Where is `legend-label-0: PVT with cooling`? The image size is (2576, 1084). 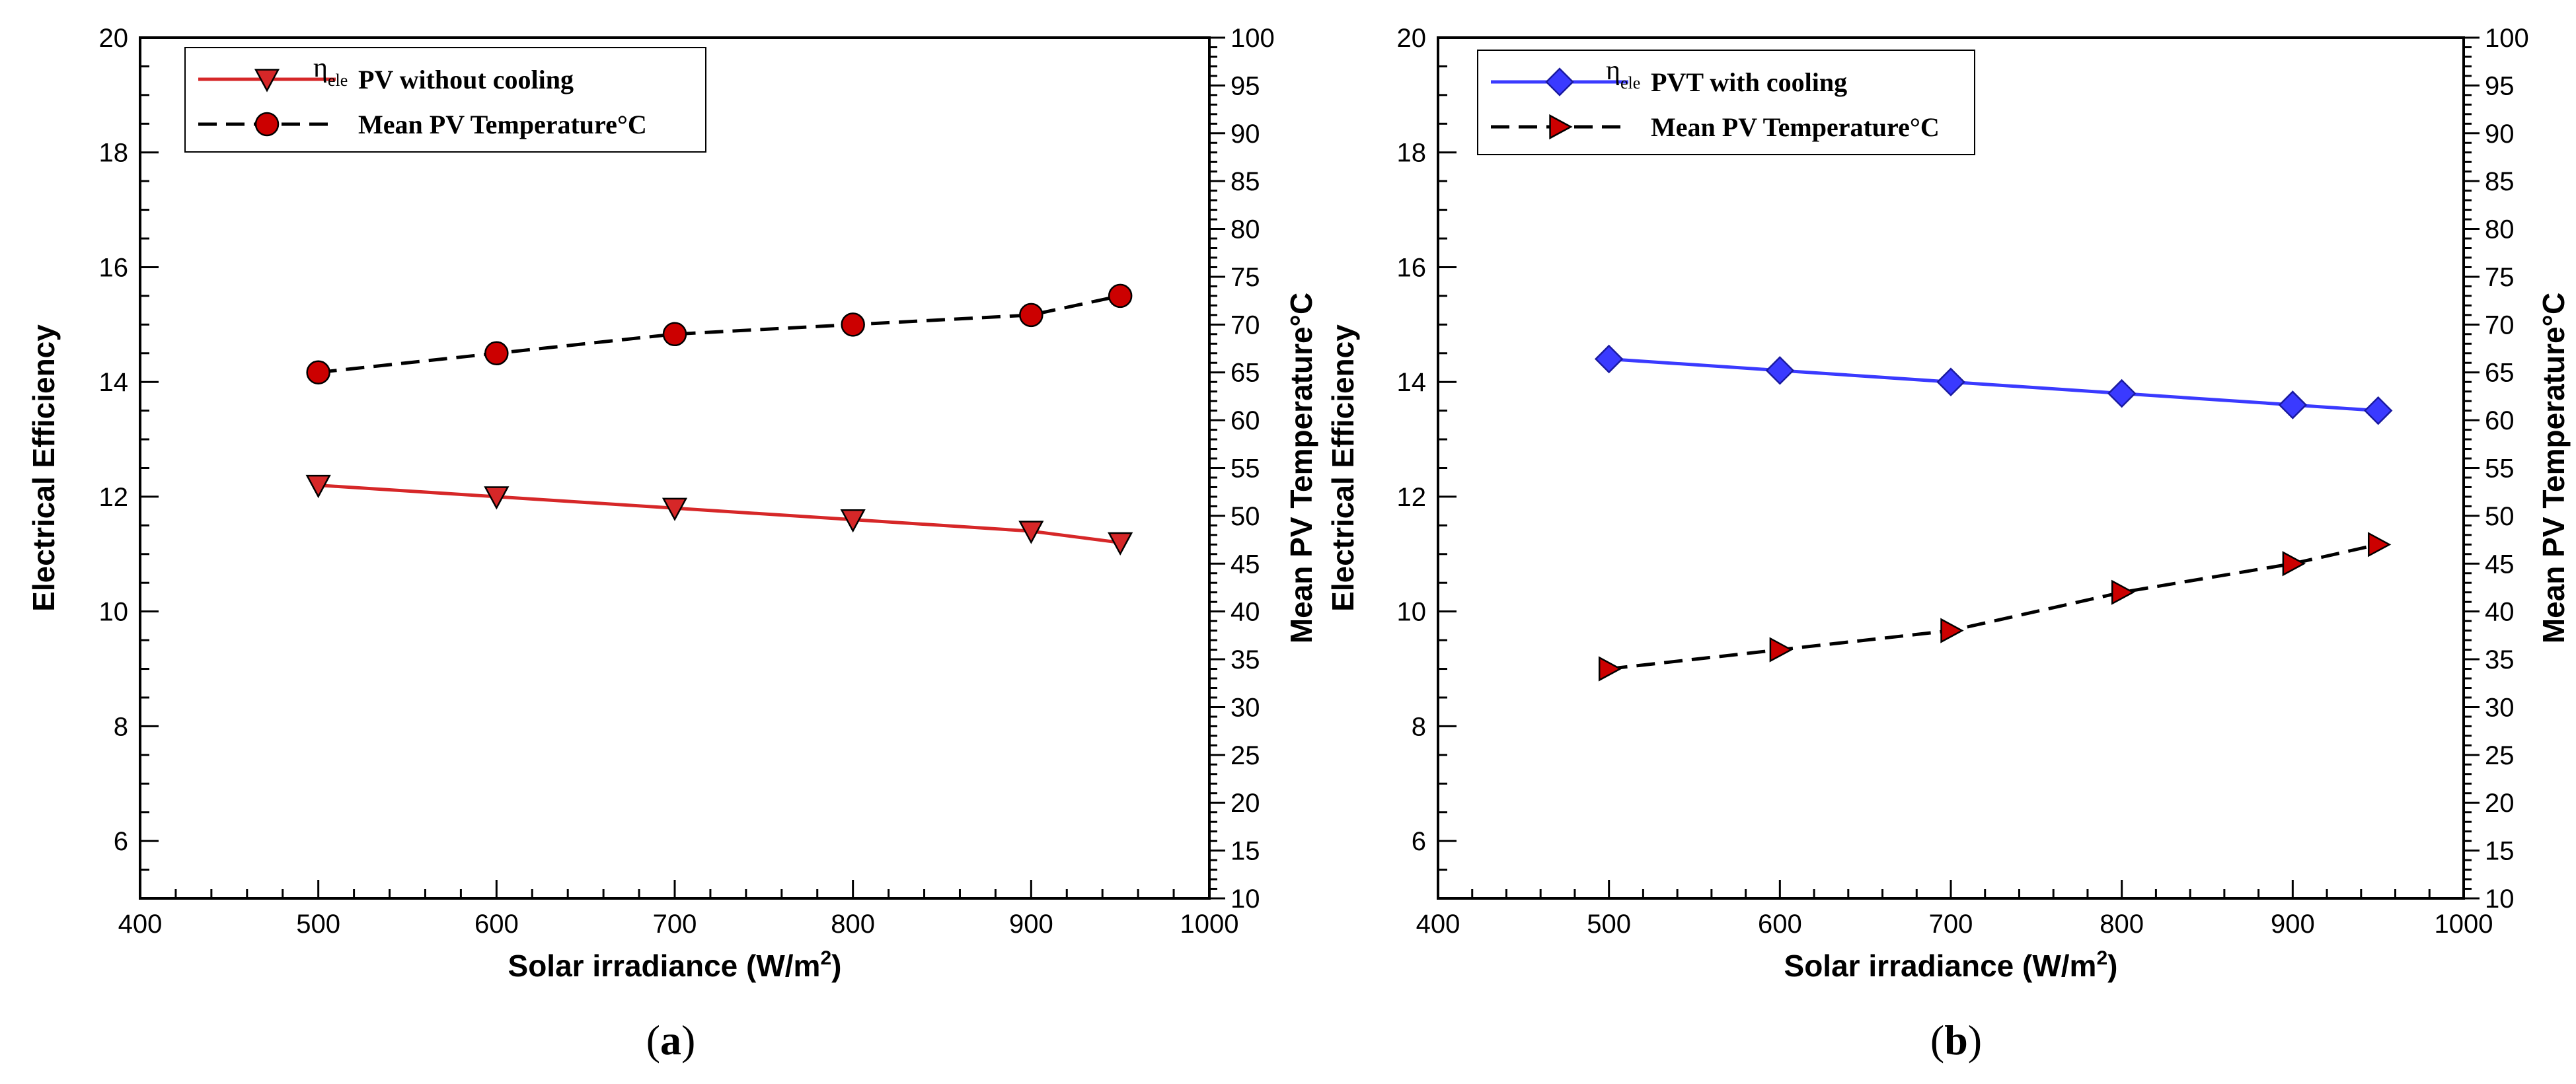
legend-label-0: PVT with cooling is located at coordinates (1749, 82).